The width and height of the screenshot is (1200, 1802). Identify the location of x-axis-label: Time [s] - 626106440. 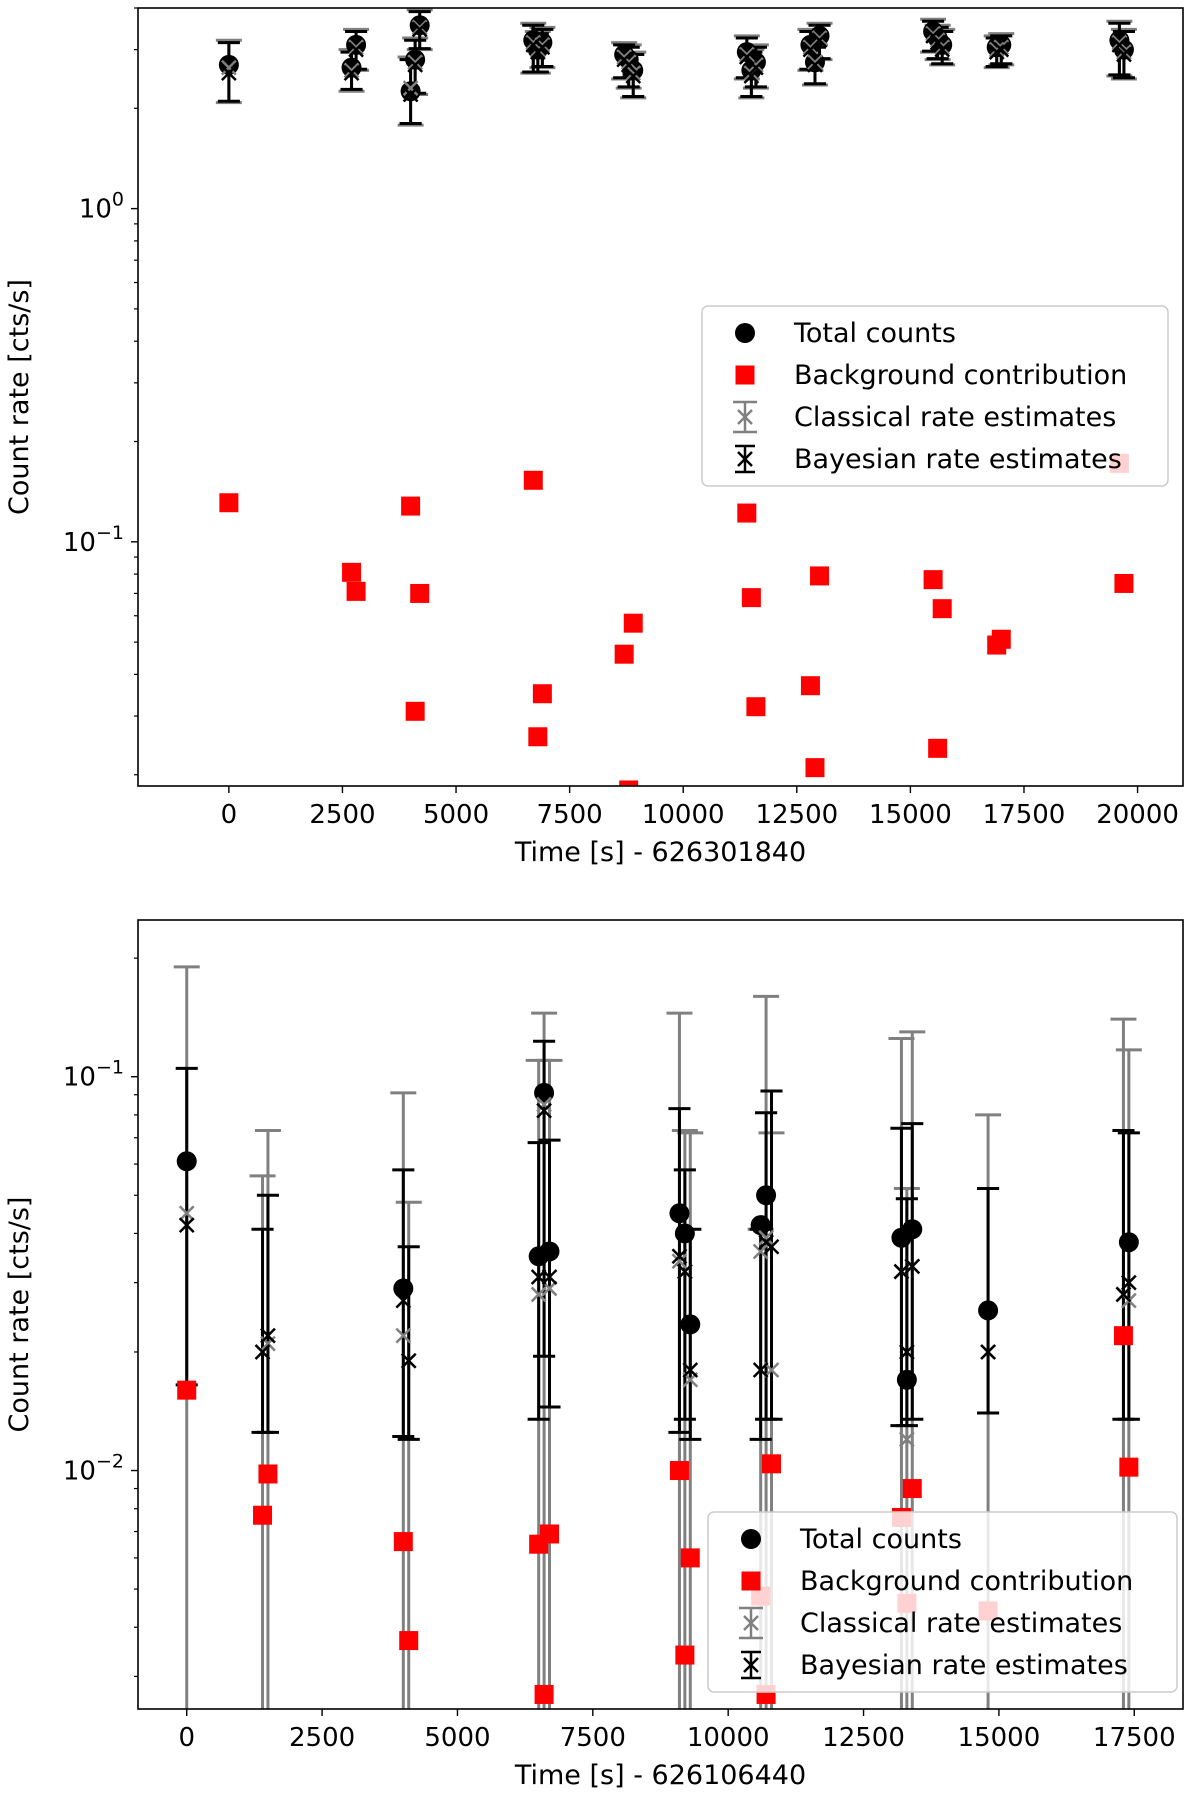
(660, 1775).